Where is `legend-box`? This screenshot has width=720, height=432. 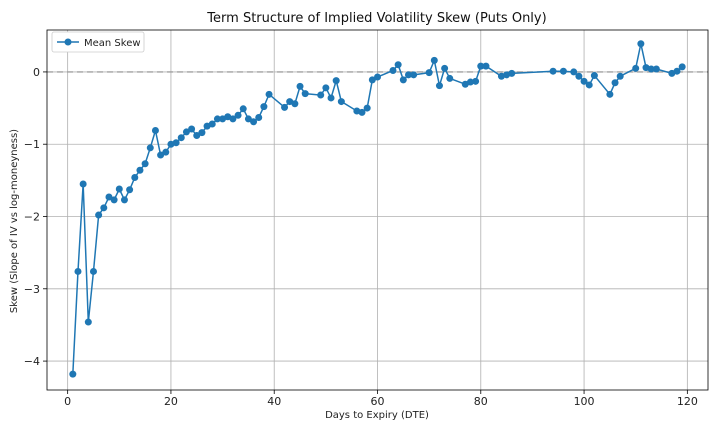
legend-box is located at coordinates (98, 42).